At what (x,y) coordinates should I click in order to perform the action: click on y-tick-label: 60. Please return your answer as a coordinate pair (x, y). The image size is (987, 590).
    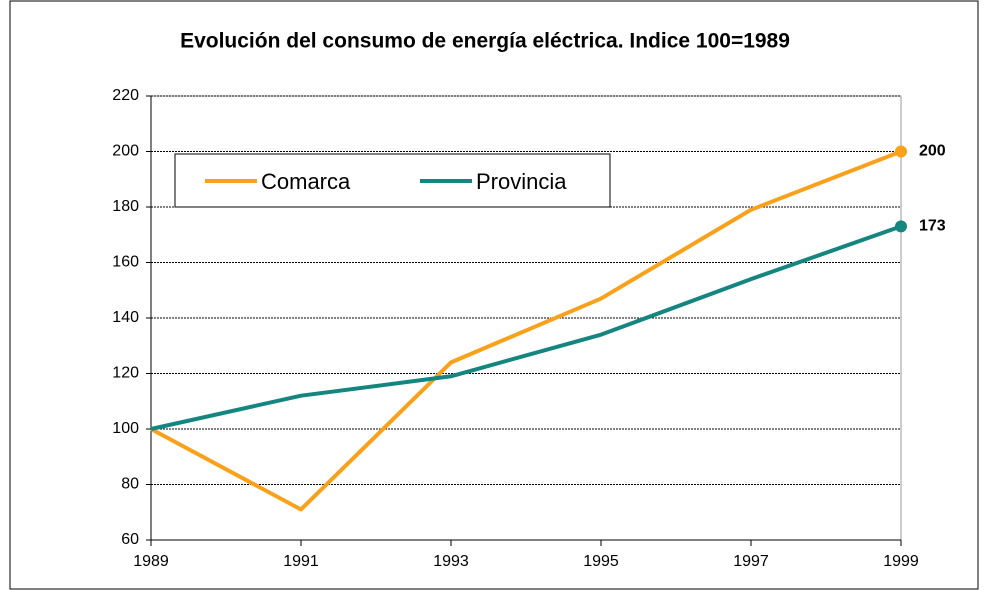
    Looking at the image, I should click on (130, 539).